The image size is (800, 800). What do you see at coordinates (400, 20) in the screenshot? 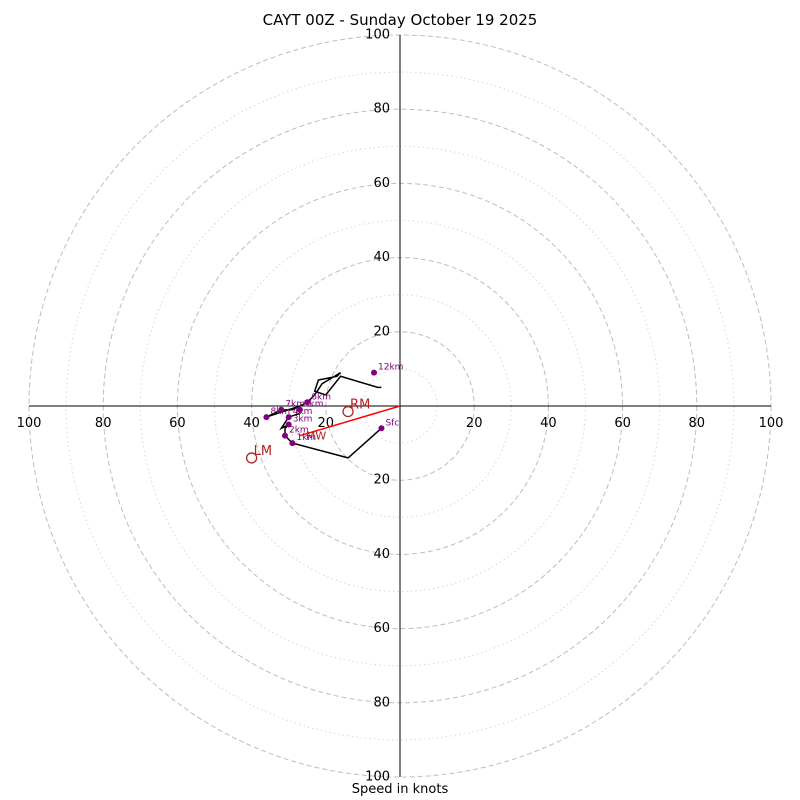
I see `chart-title: CAYT 00Z - Sunday October 19 2025` at bounding box center [400, 20].